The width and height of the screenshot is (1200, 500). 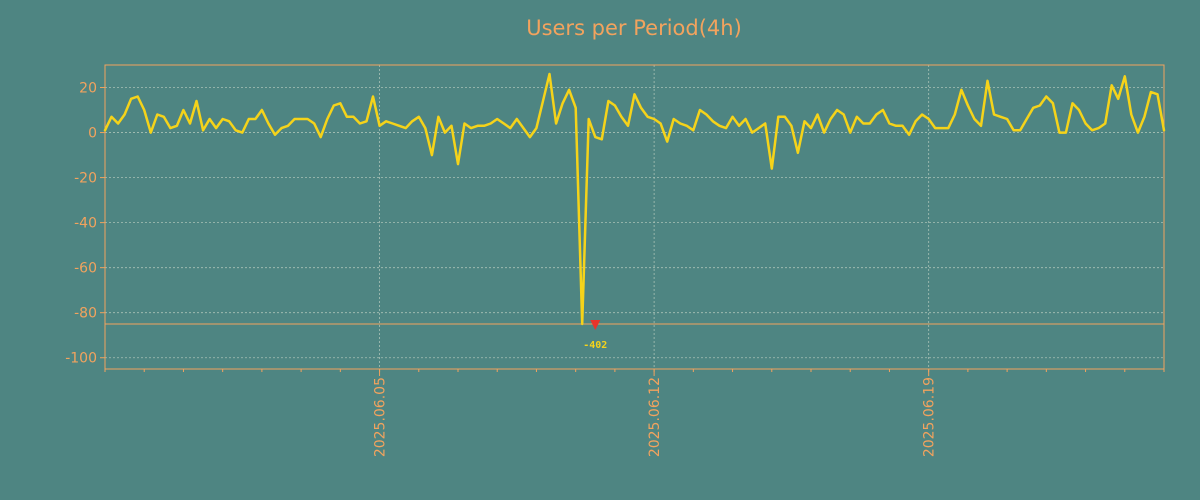 I want to click on off-scale-marker, so click(x=595, y=324).